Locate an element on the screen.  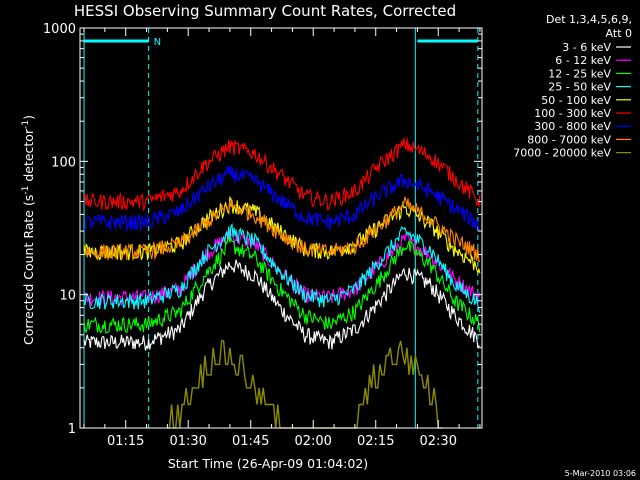
series-6-12-keVkeV is located at coordinates (282, 268).